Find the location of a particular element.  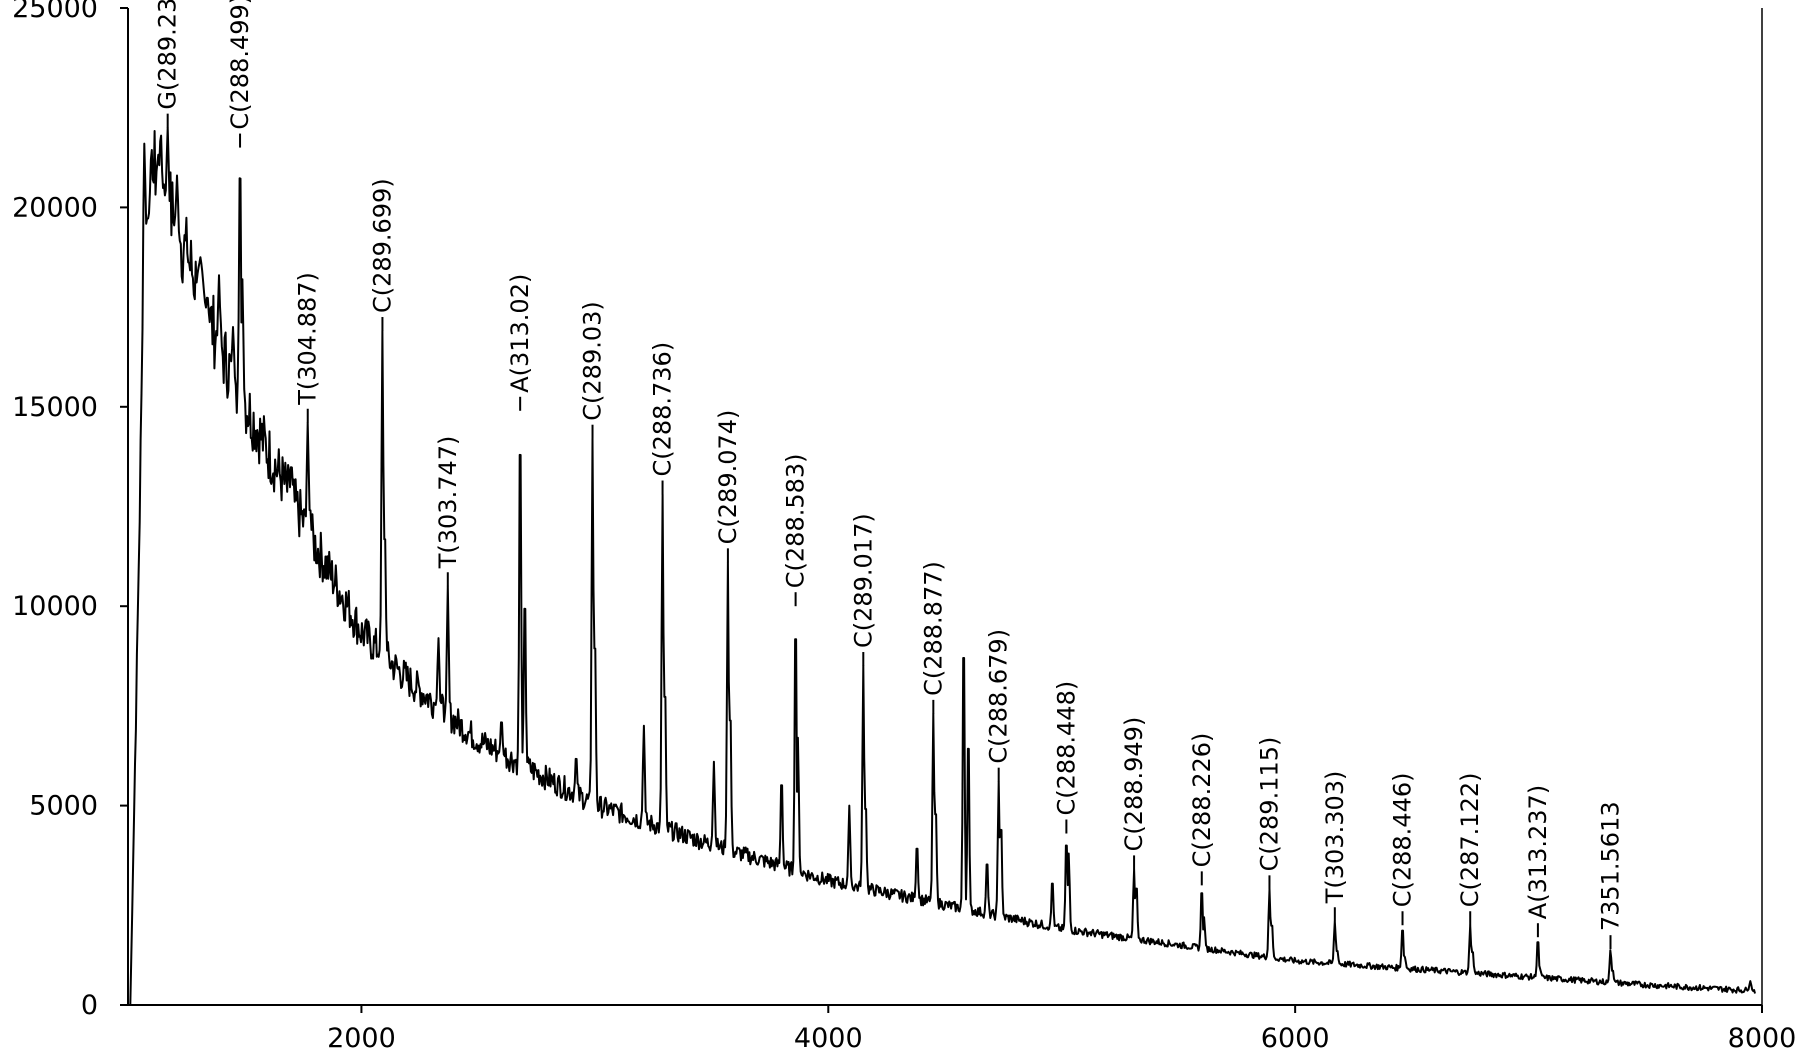

x-tick-label: 4000 is located at coordinates (828, 1038).